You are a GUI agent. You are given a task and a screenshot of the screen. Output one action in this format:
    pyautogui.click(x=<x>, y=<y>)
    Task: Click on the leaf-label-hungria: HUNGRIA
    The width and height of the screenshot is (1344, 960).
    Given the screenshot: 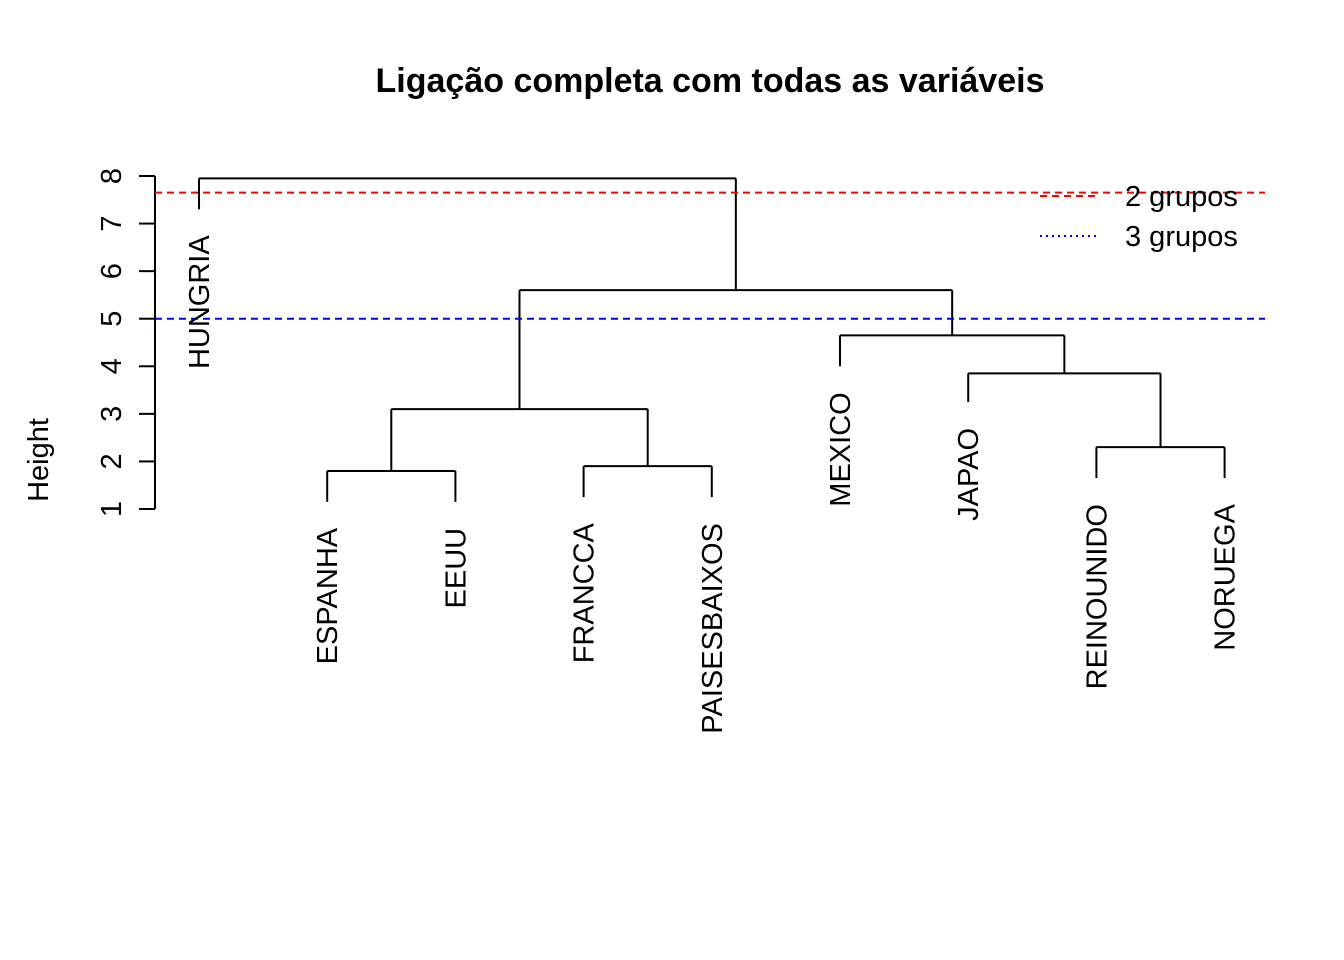 What is the action you would take?
    pyautogui.click(x=200, y=302)
    